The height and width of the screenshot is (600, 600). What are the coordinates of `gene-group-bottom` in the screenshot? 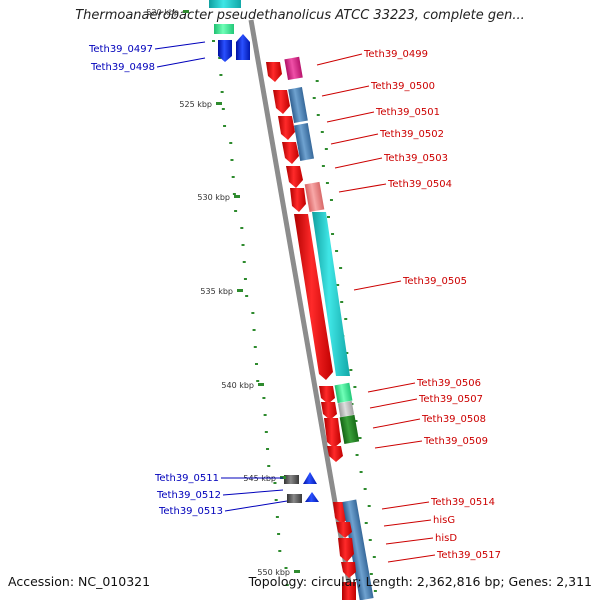 It's located at (353, 549).